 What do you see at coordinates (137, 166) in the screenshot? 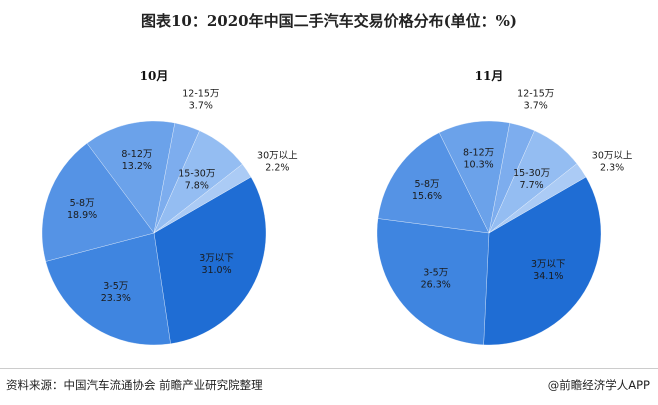
I see `slice-value-label: 13.2%` at bounding box center [137, 166].